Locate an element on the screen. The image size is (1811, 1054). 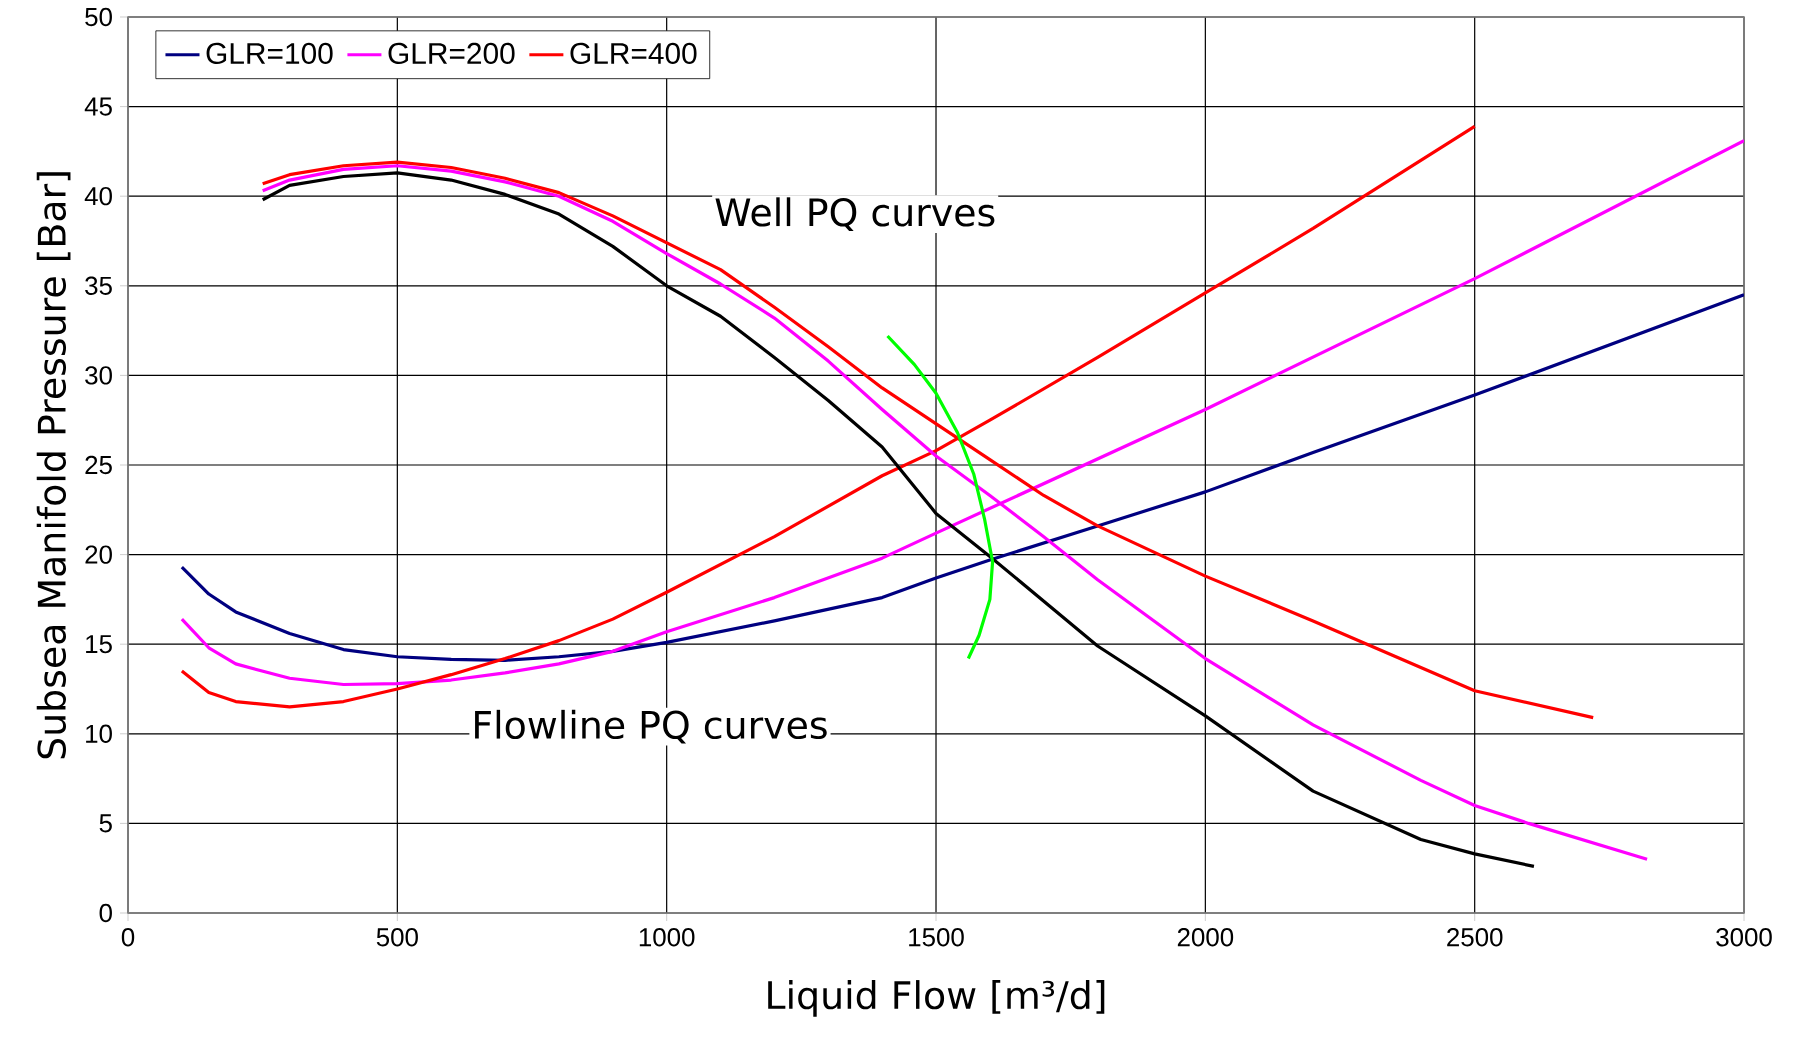
x-tick-label: 0 is located at coordinates (128, 937).